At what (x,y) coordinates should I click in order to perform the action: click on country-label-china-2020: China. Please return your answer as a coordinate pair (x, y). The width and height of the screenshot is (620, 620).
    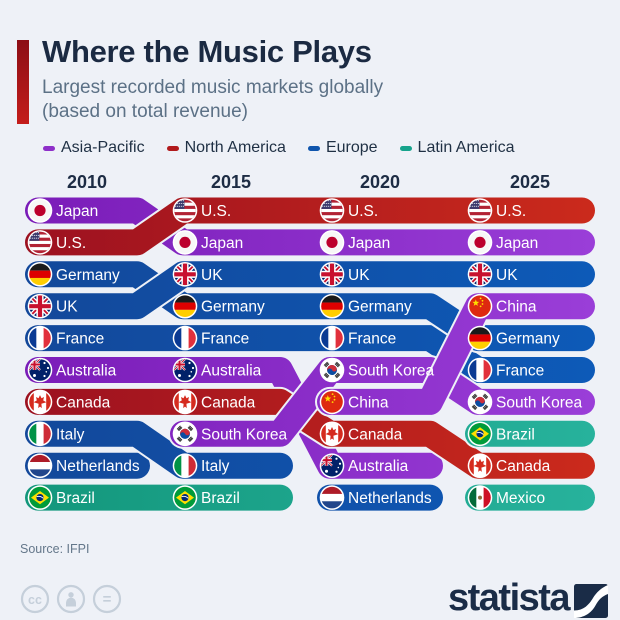
    Looking at the image, I should click on (368, 402).